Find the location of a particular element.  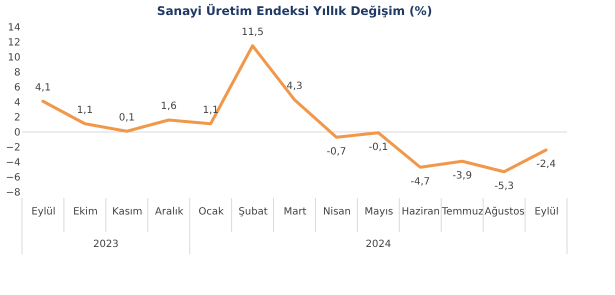

y-tick-label: 10 is located at coordinates (14, 58).